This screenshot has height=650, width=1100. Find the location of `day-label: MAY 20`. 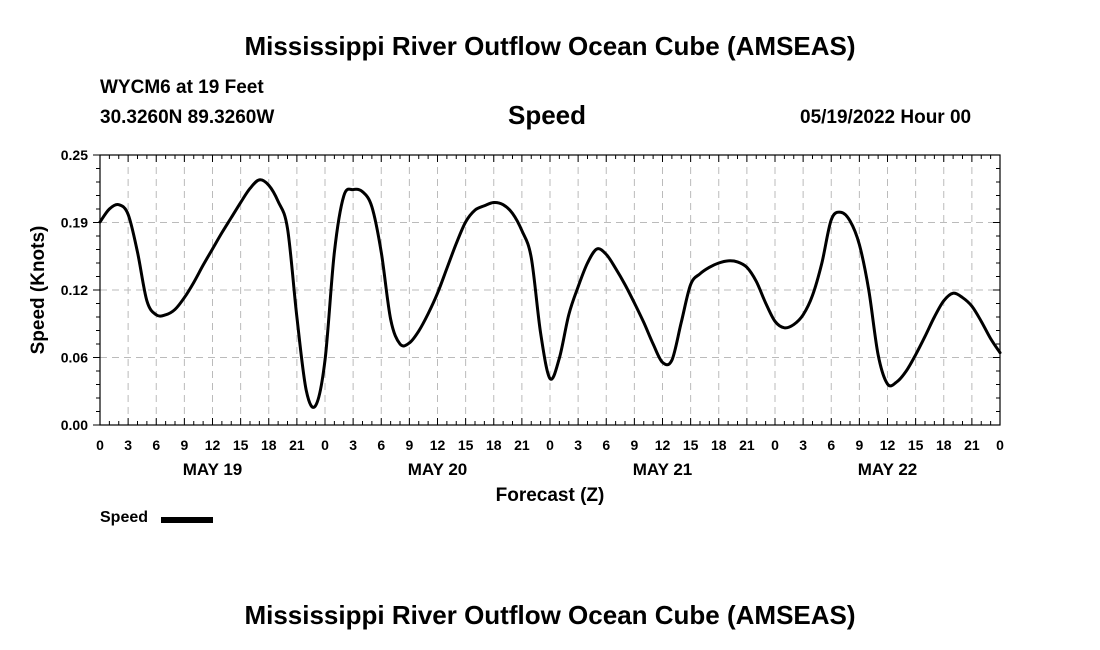

day-label: MAY 20 is located at coordinates (438, 469).